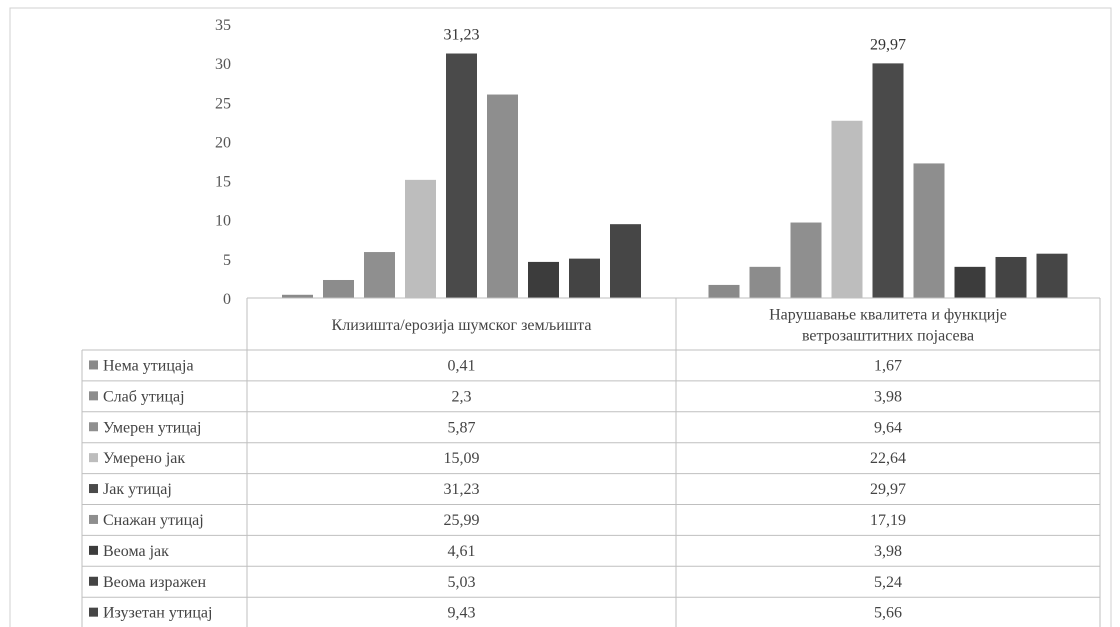  I want to click on legend-label: Јак утицај, so click(137, 489).